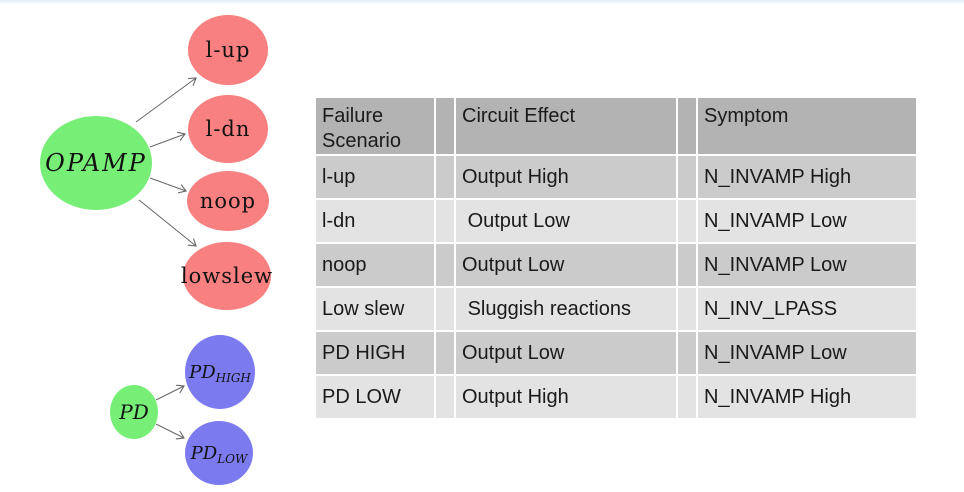 The height and width of the screenshot is (492, 964). I want to click on table-row: l-up Output High N_INVAMP High, so click(616, 177).